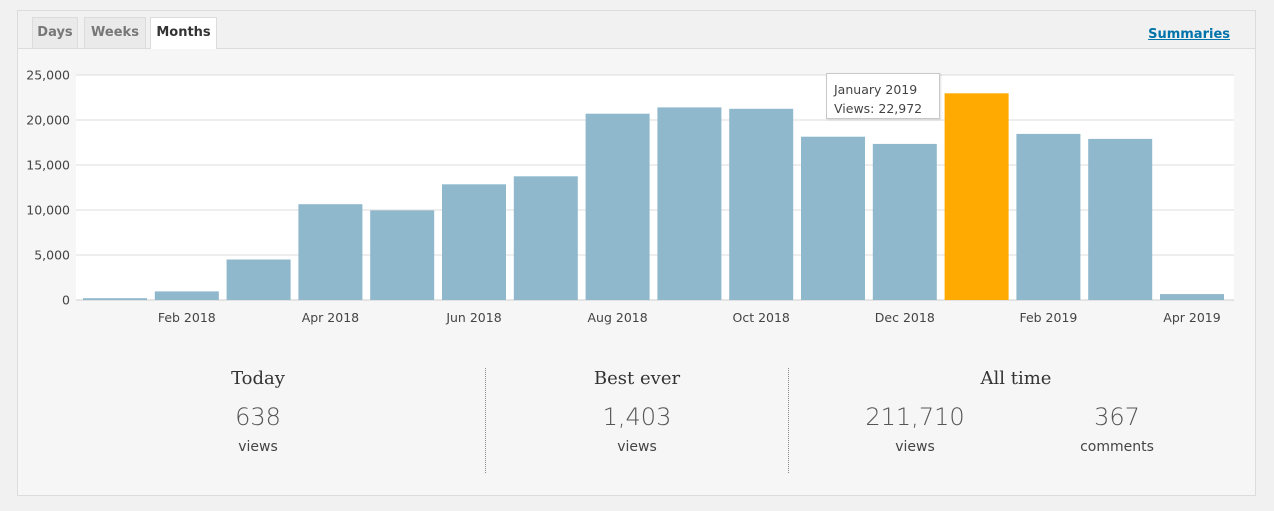  What do you see at coordinates (761, 204) in the screenshot?
I see `bar-oct-2018` at bounding box center [761, 204].